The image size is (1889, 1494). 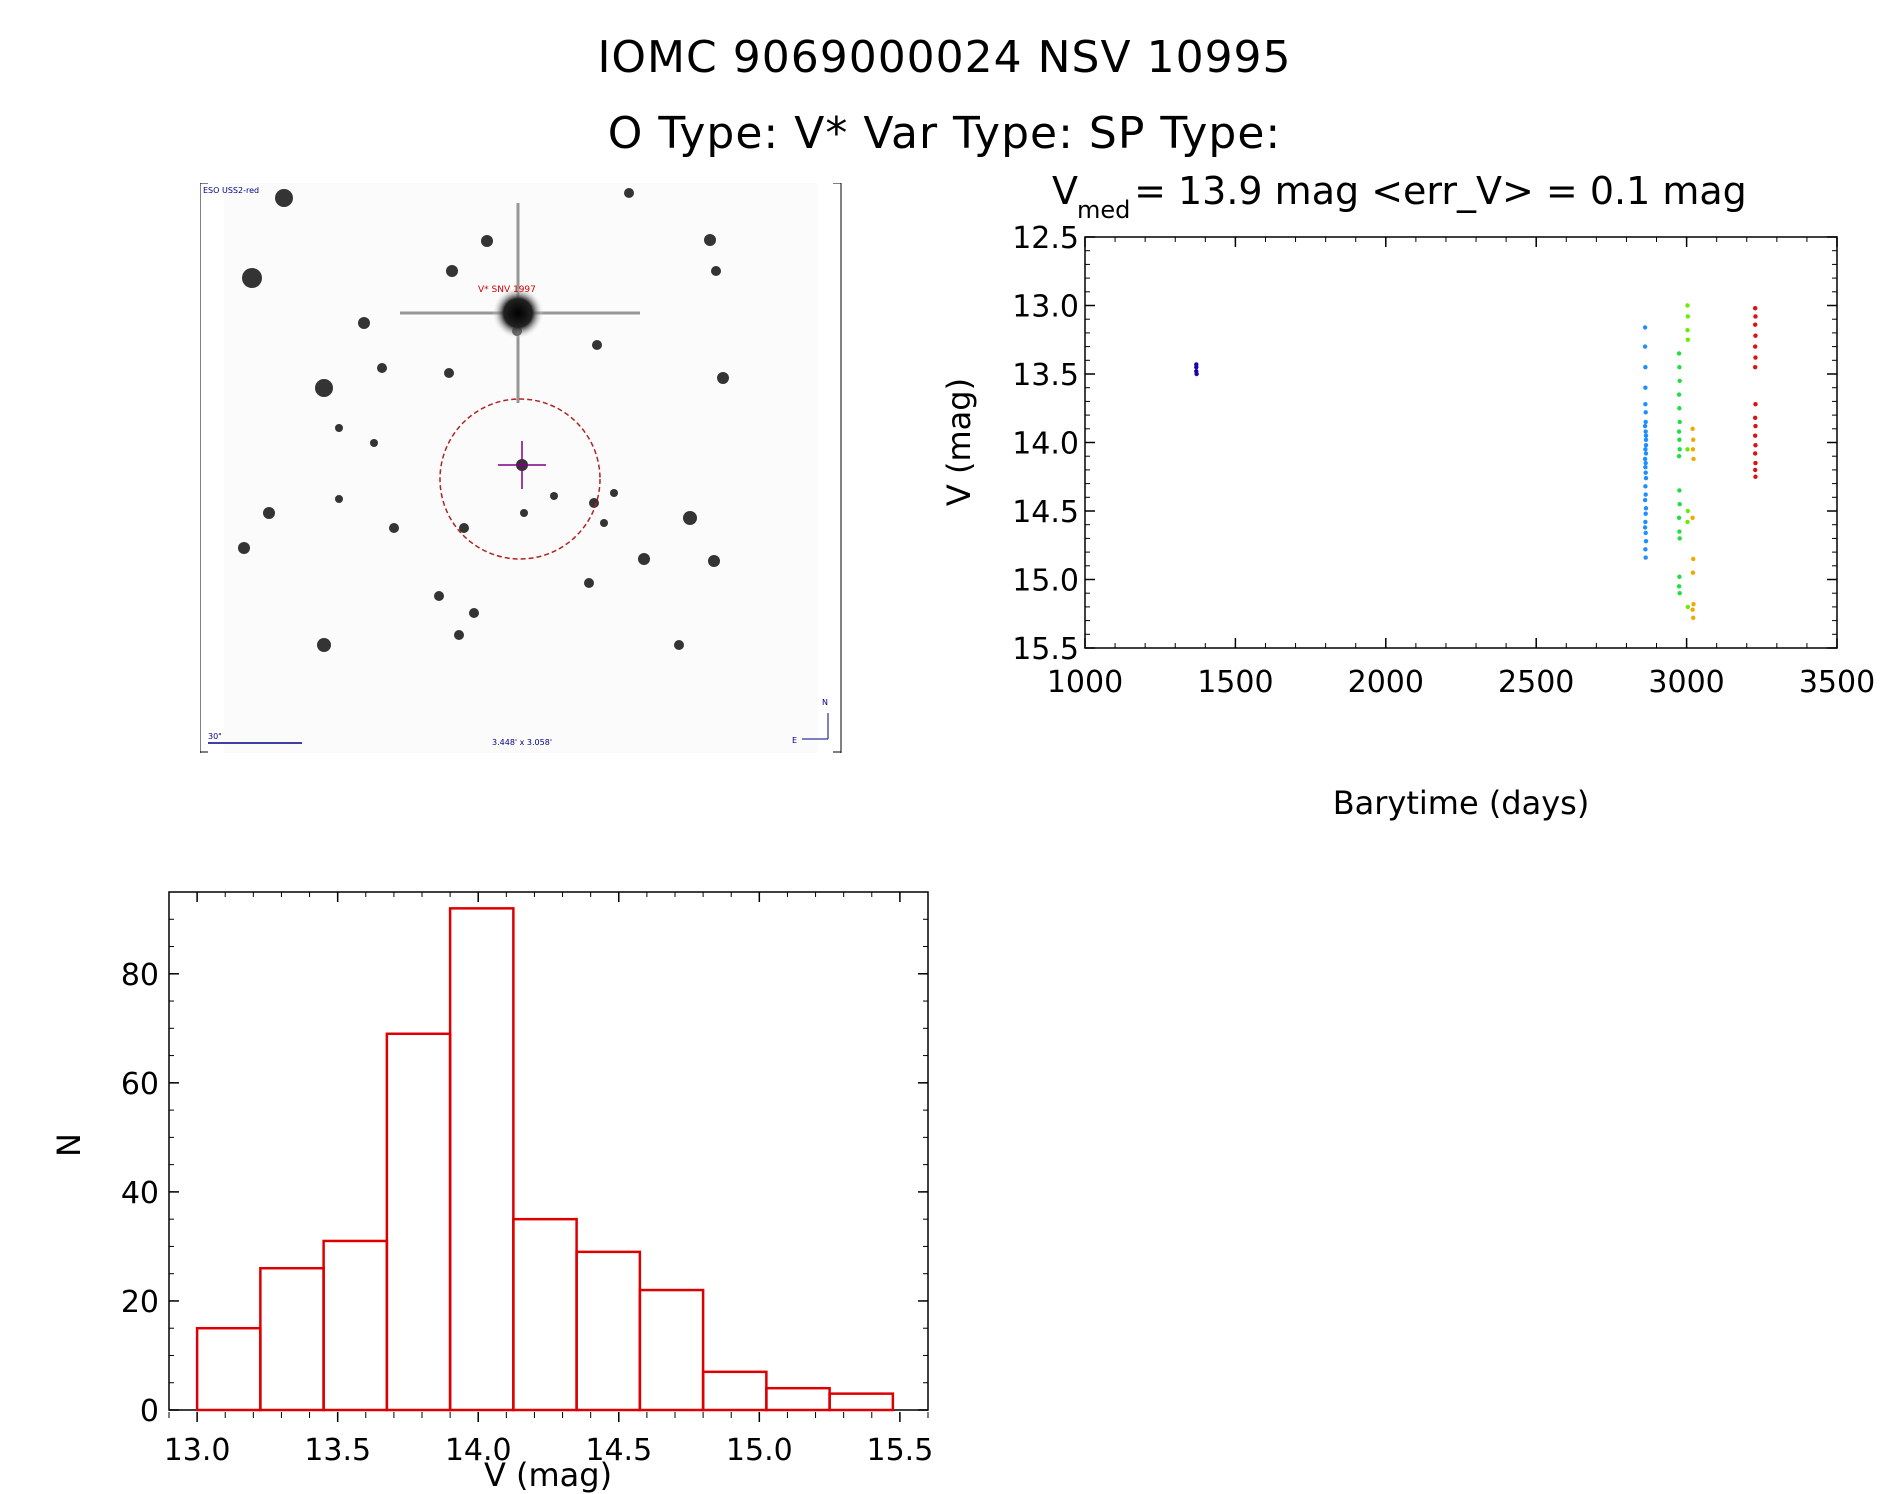 I want to click on hist-xtick-label: 14.5, so click(x=618, y=1450).